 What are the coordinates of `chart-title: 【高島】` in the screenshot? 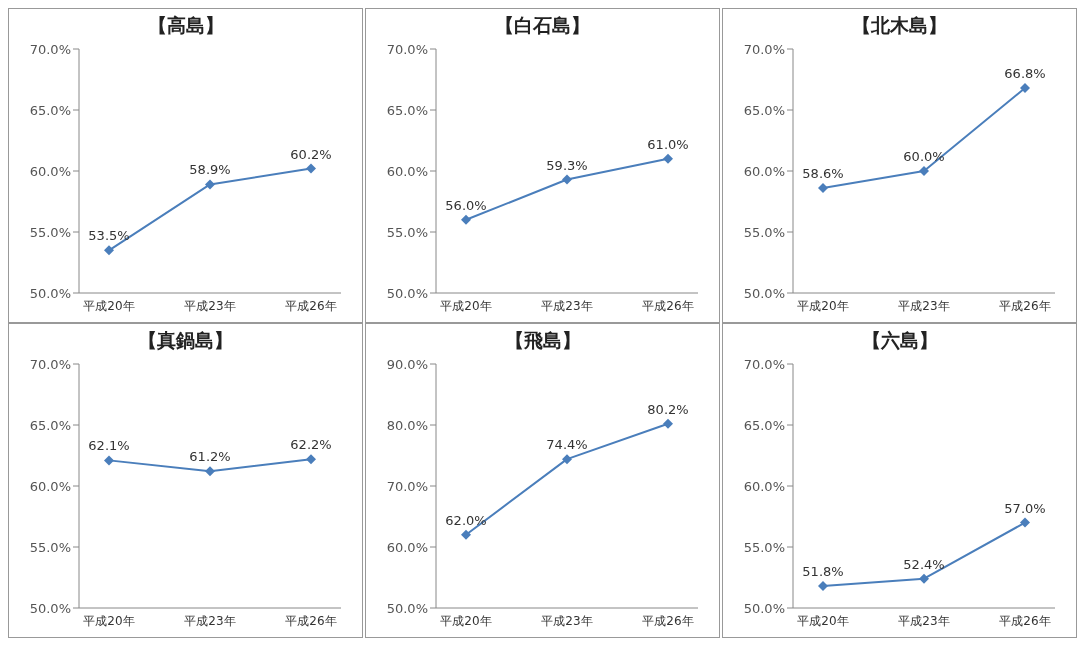 It's located at (185, 25).